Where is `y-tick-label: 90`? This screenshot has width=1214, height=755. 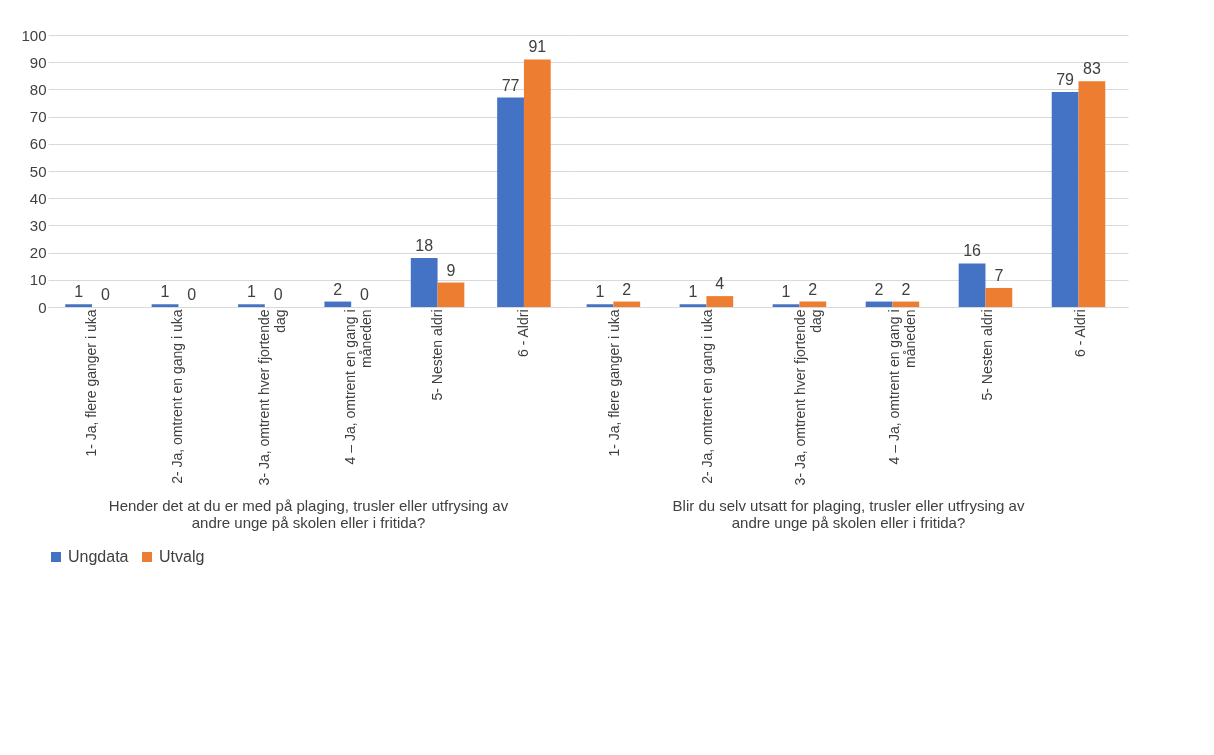
y-tick-label: 90 is located at coordinates (38, 62).